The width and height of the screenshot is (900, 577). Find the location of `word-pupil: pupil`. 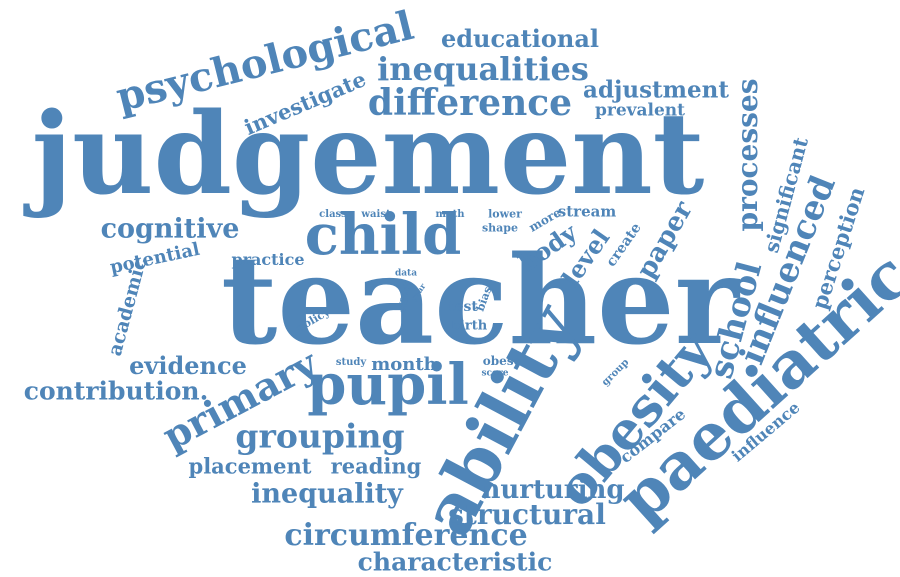

word-pupil: pupil is located at coordinates (388, 385).